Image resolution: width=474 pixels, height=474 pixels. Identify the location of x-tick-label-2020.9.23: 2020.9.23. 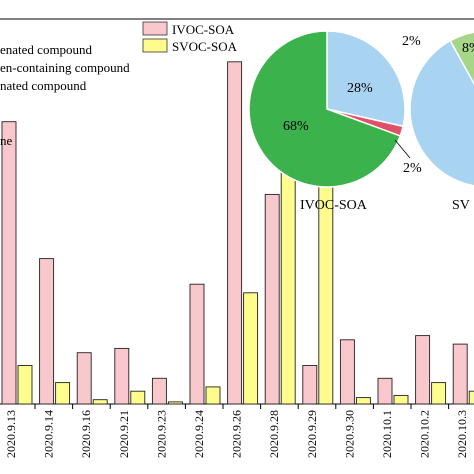
(161, 434).